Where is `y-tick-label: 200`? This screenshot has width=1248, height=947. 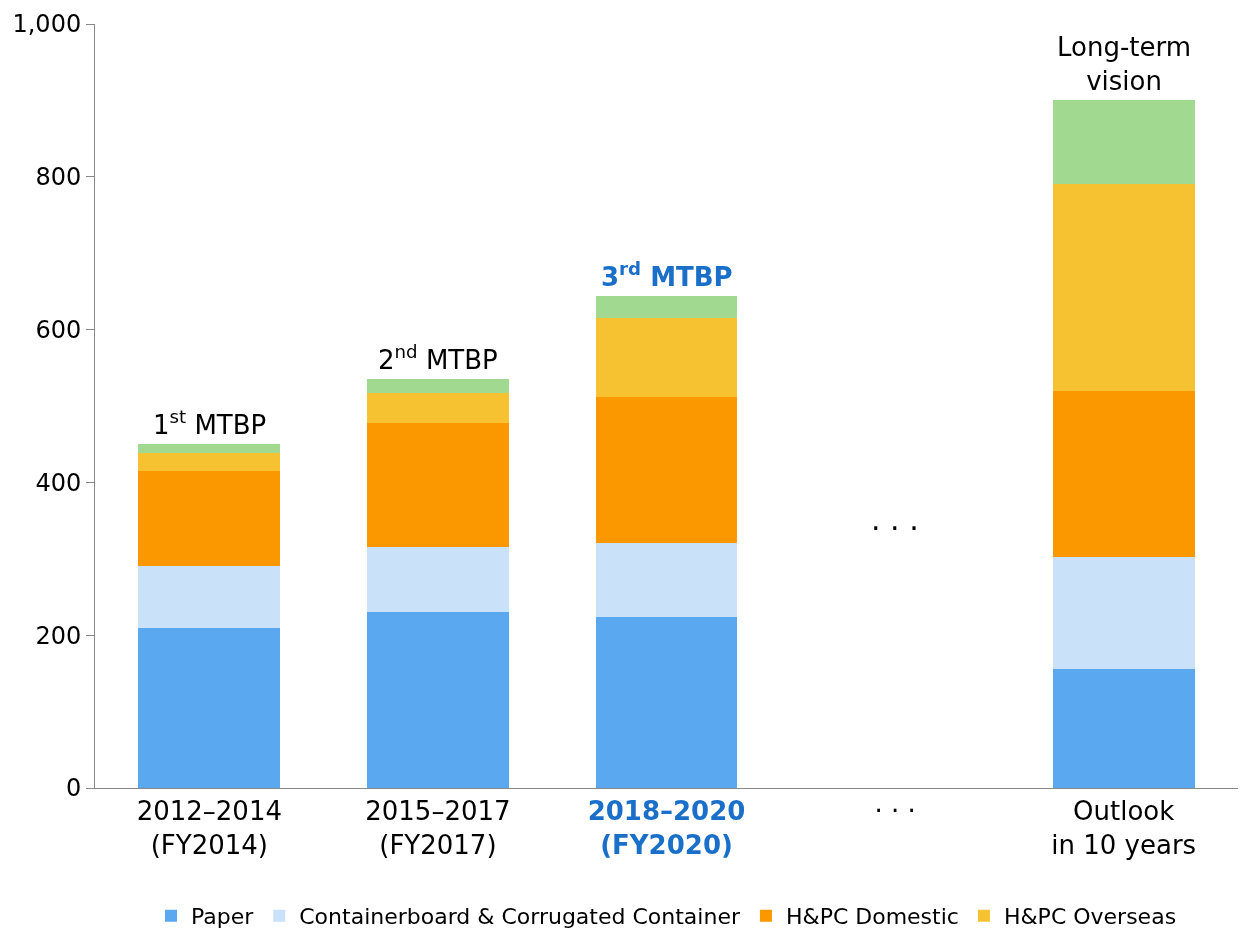
y-tick-label: 200 is located at coordinates (58, 635).